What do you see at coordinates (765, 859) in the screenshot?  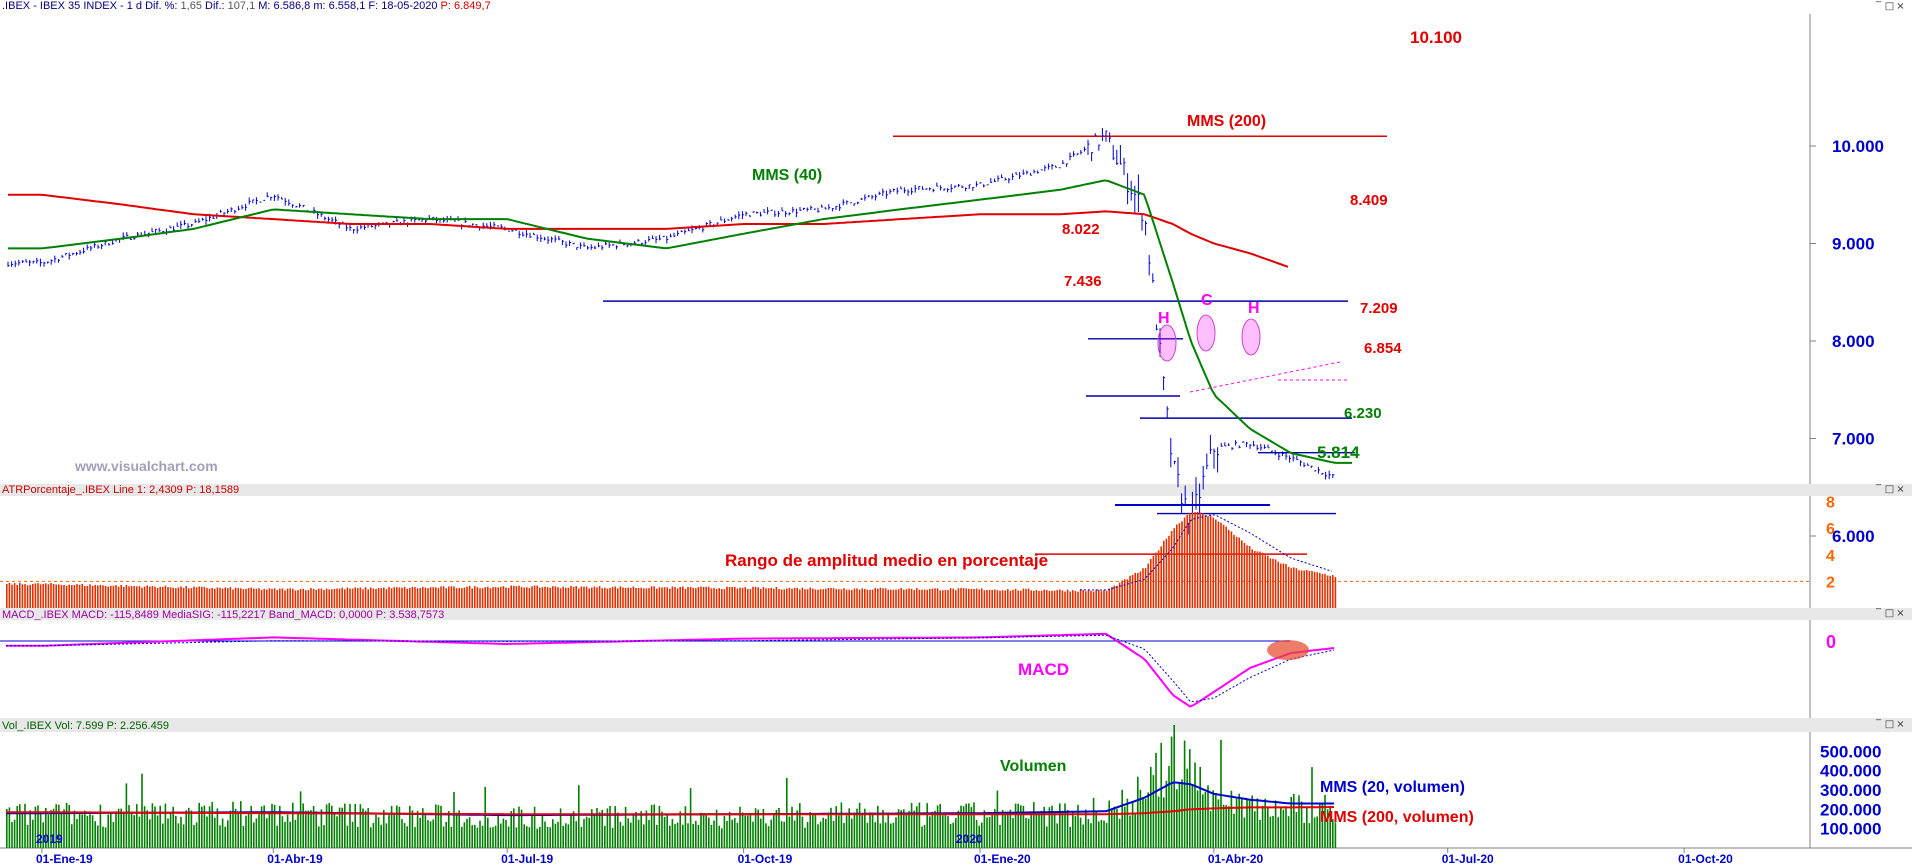 I see `x-tick-label: 01-Oct-19` at bounding box center [765, 859].